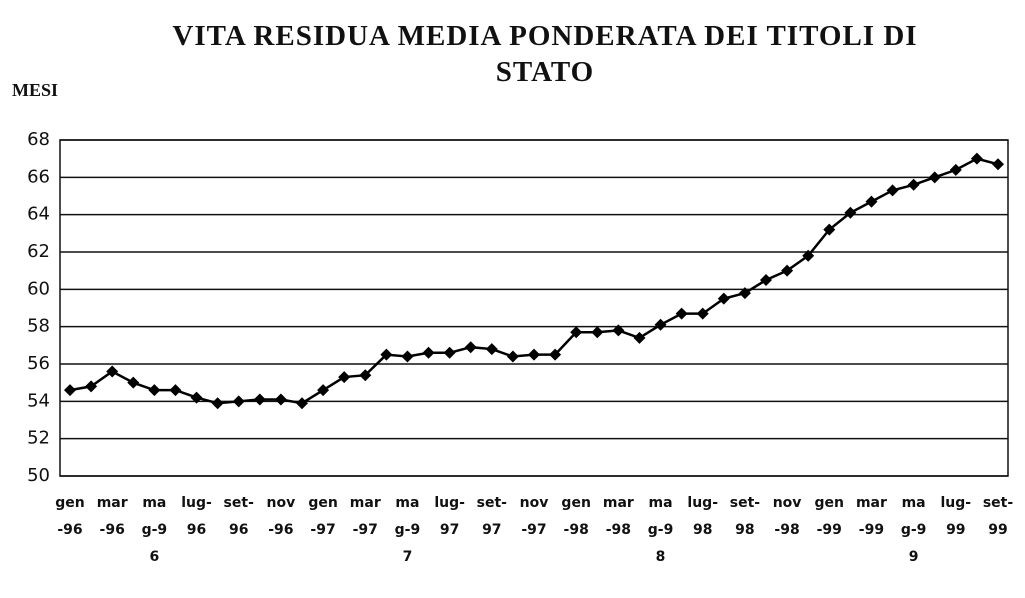  What do you see at coordinates (787, 516) in the screenshot?
I see `x-tick-label: nov-98` at bounding box center [787, 516].